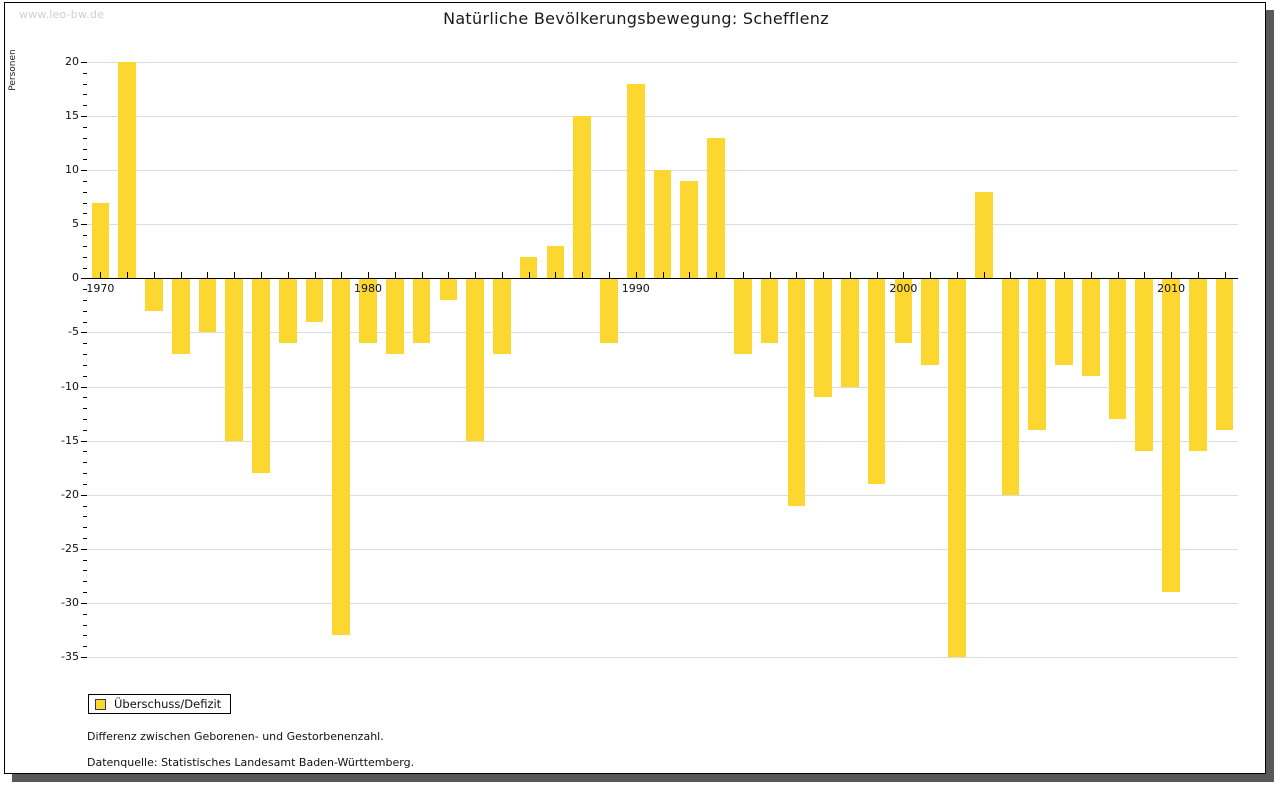  I want to click on y-axis-tick-label: -35, so click(70, 656).